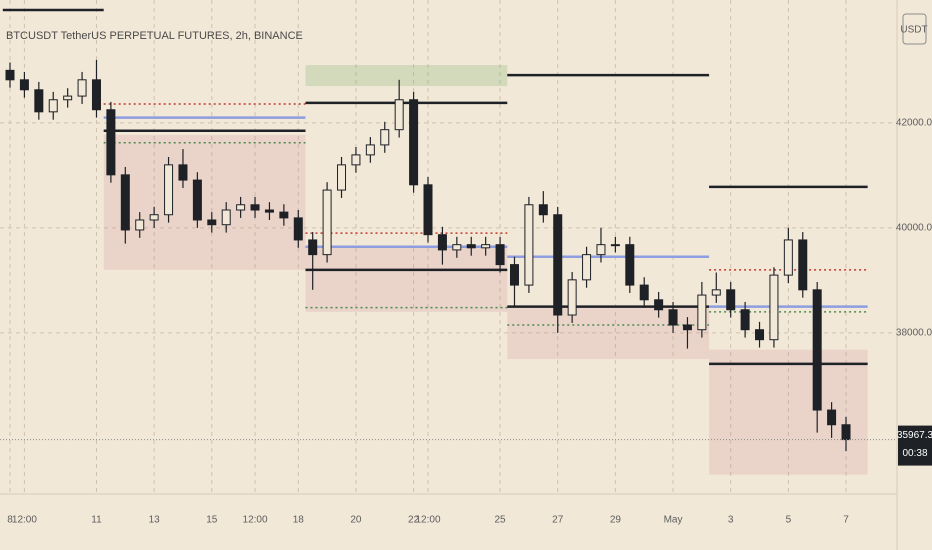 This screenshot has width=932, height=550. Describe the element at coordinates (155, 520) in the screenshot. I see `x-tick-label: 13` at that location.